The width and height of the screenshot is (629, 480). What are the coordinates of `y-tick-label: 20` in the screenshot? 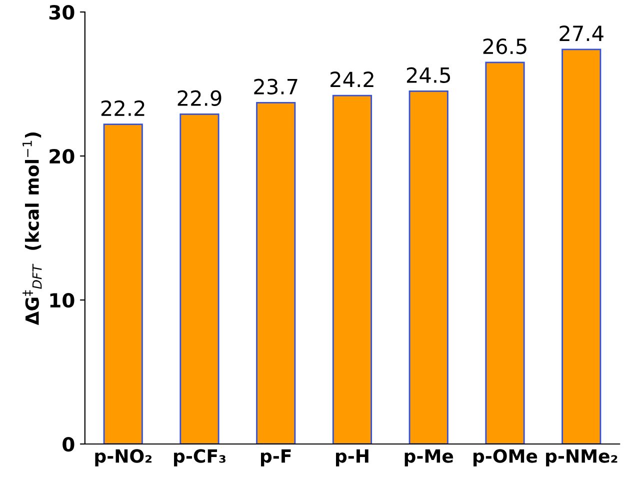 It's located at (62, 156).